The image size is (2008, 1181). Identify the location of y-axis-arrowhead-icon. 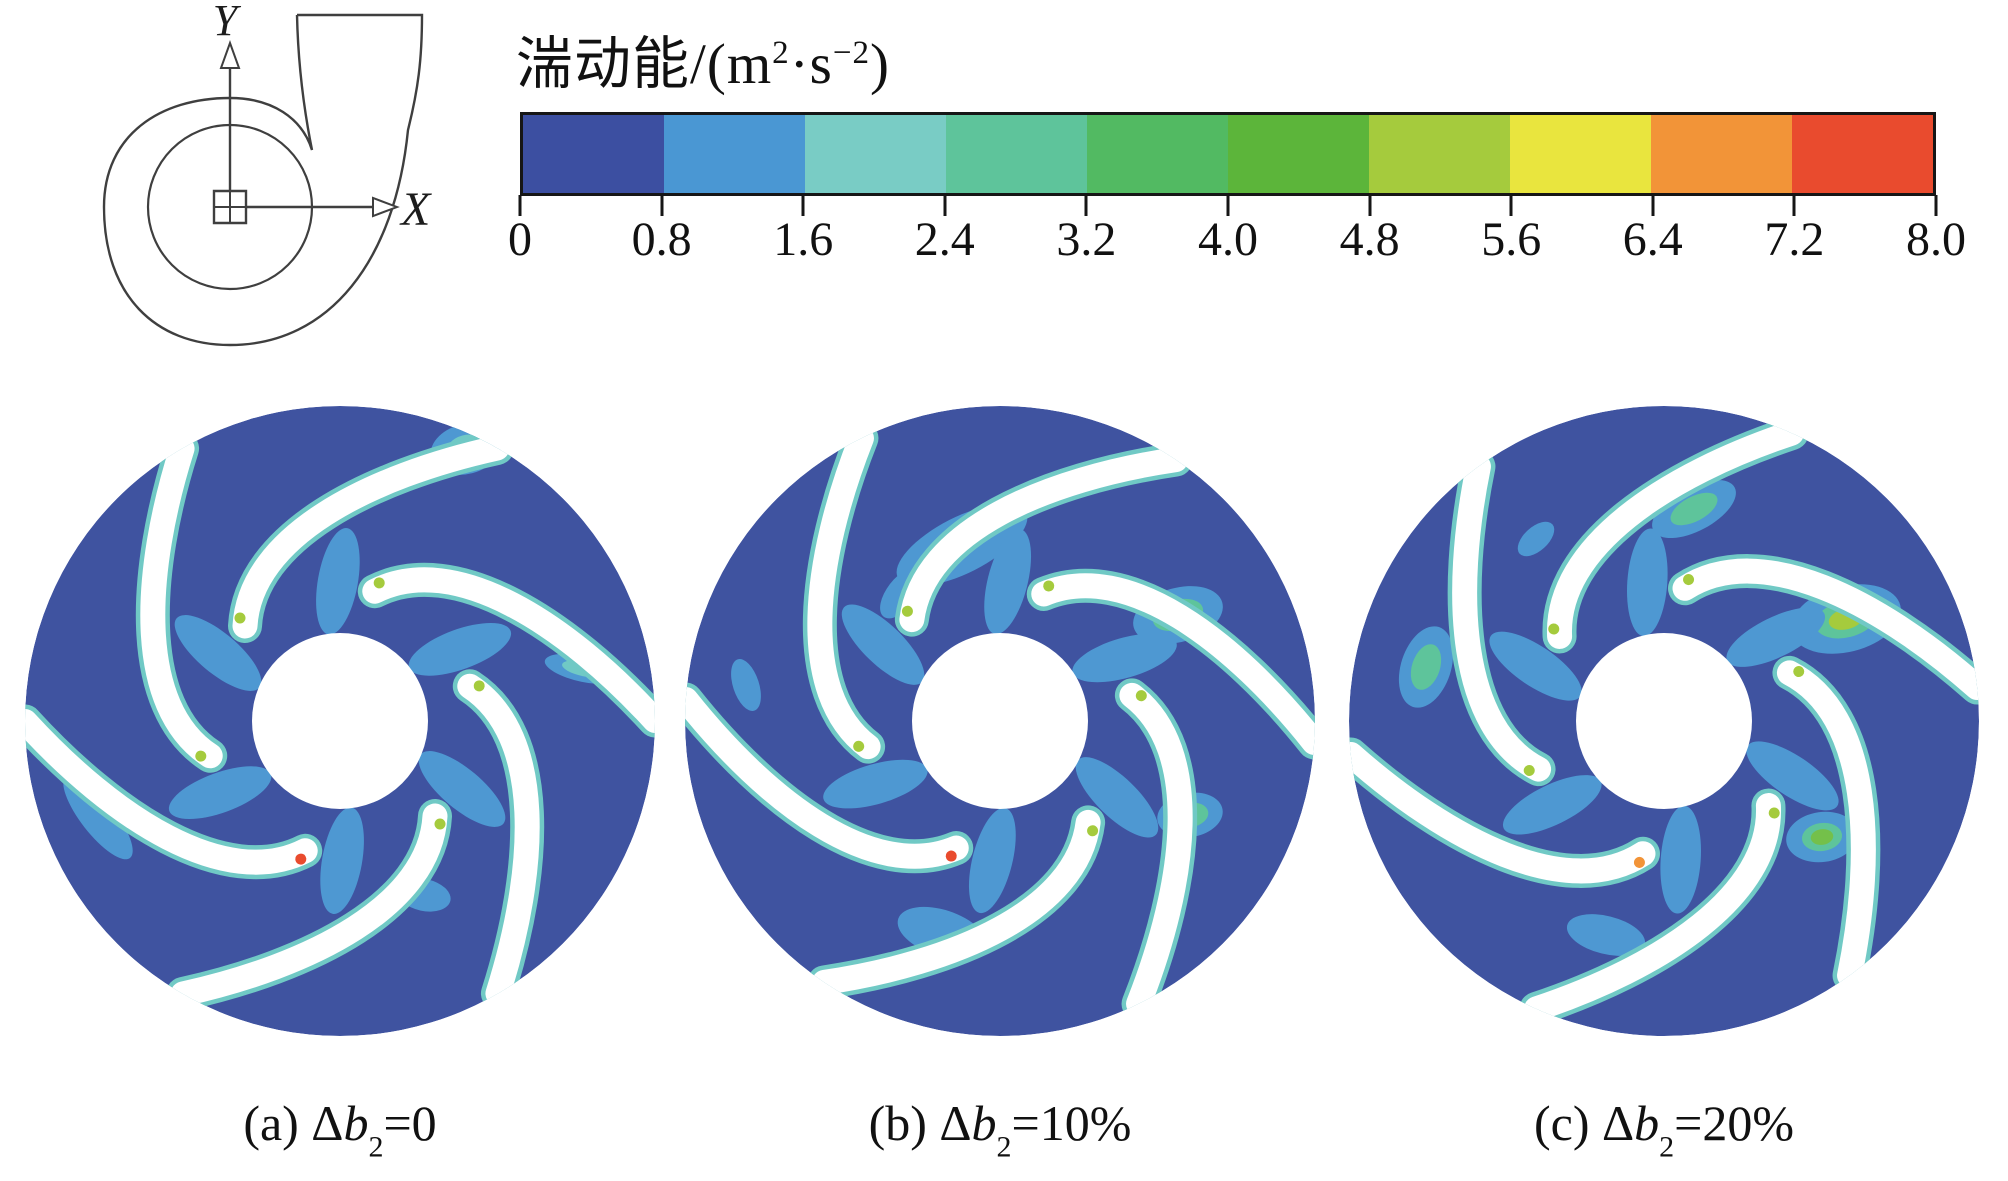
(230, 54).